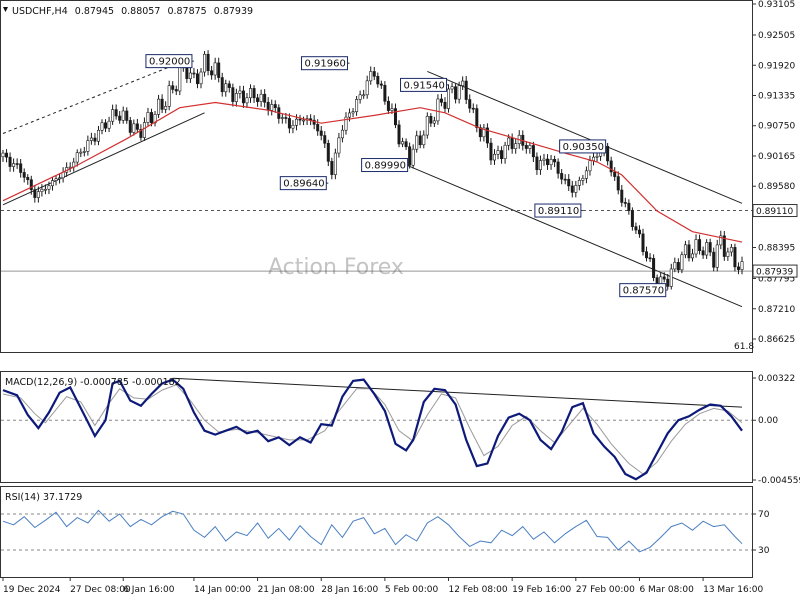  I want to click on price-tick-label: 0.90165, so click(776, 157).